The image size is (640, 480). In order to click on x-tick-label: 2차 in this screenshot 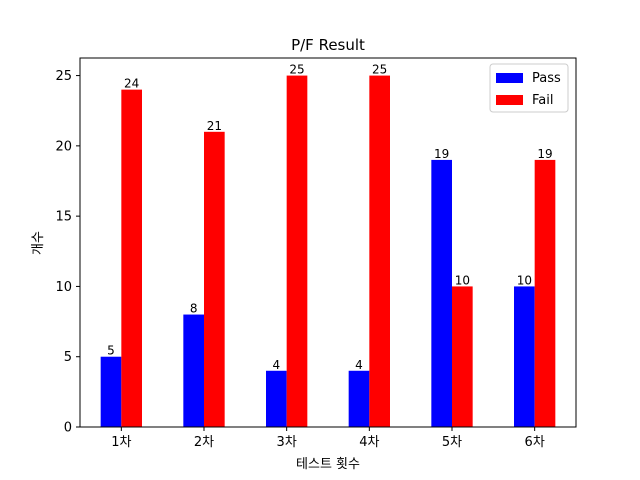, I will do `click(204, 442)`.